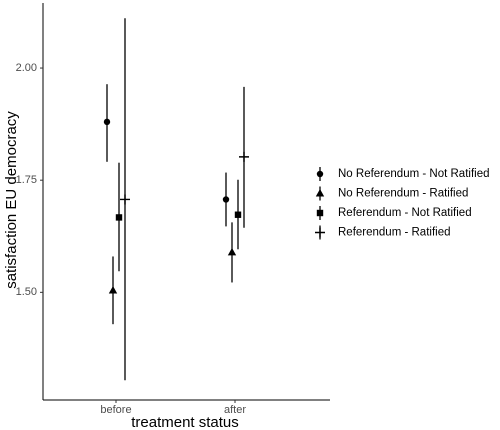 The height and width of the screenshot is (430, 500). What do you see at coordinates (26, 180) in the screenshot?
I see `y-tick-label: 1.75` at bounding box center [26, 180].